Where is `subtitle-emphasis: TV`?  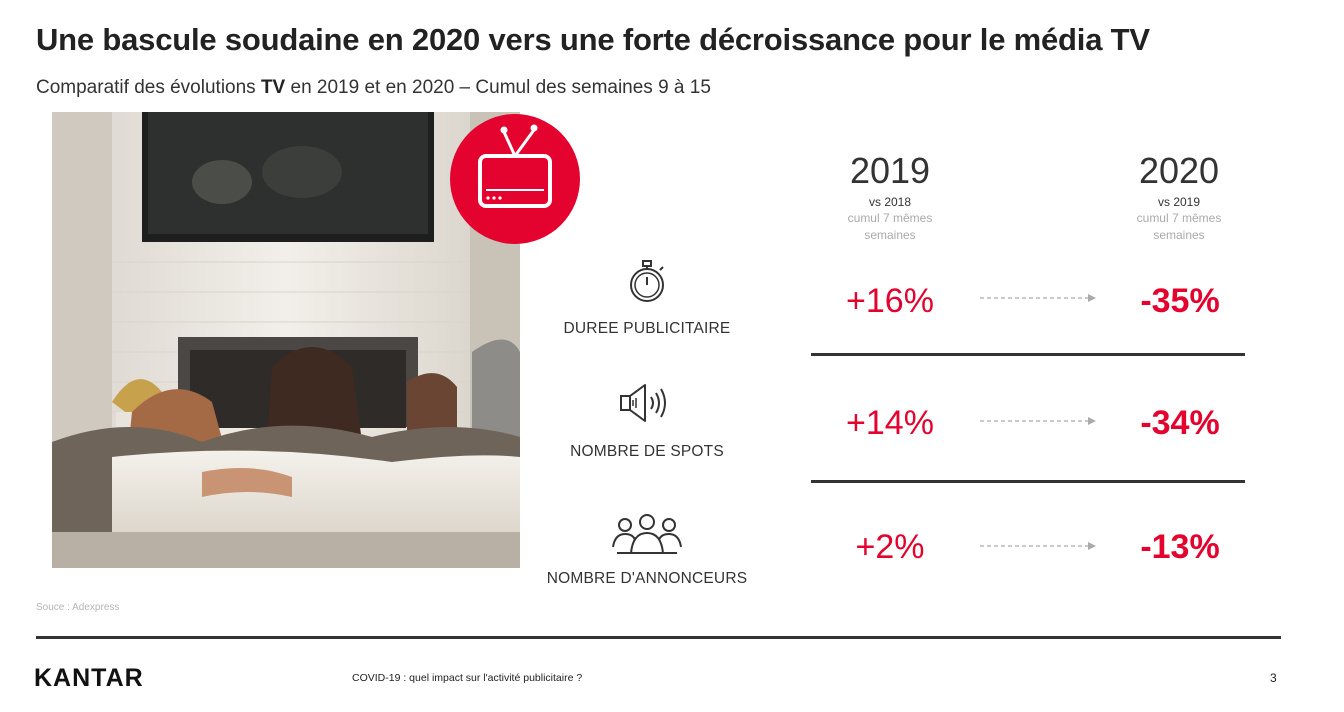 subtitle-emphasis: TV is located at coordinates (273, 87).